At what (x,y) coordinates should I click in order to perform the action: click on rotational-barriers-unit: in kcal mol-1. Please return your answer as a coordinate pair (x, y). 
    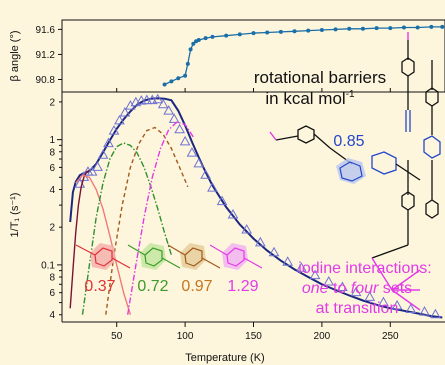
    Looking at the image, I should click on (310, 98).